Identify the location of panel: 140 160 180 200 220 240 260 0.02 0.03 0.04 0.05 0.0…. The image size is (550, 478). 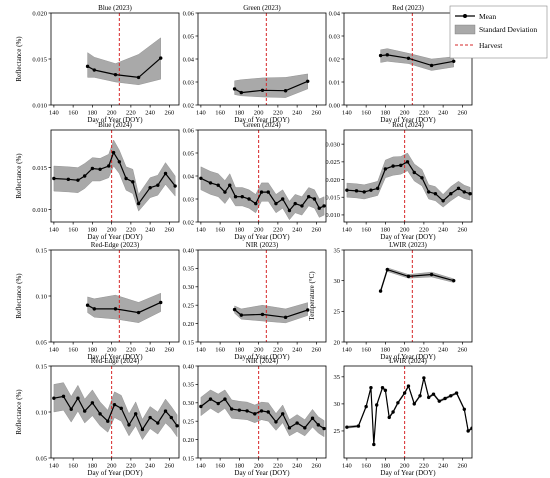
(255, 64).